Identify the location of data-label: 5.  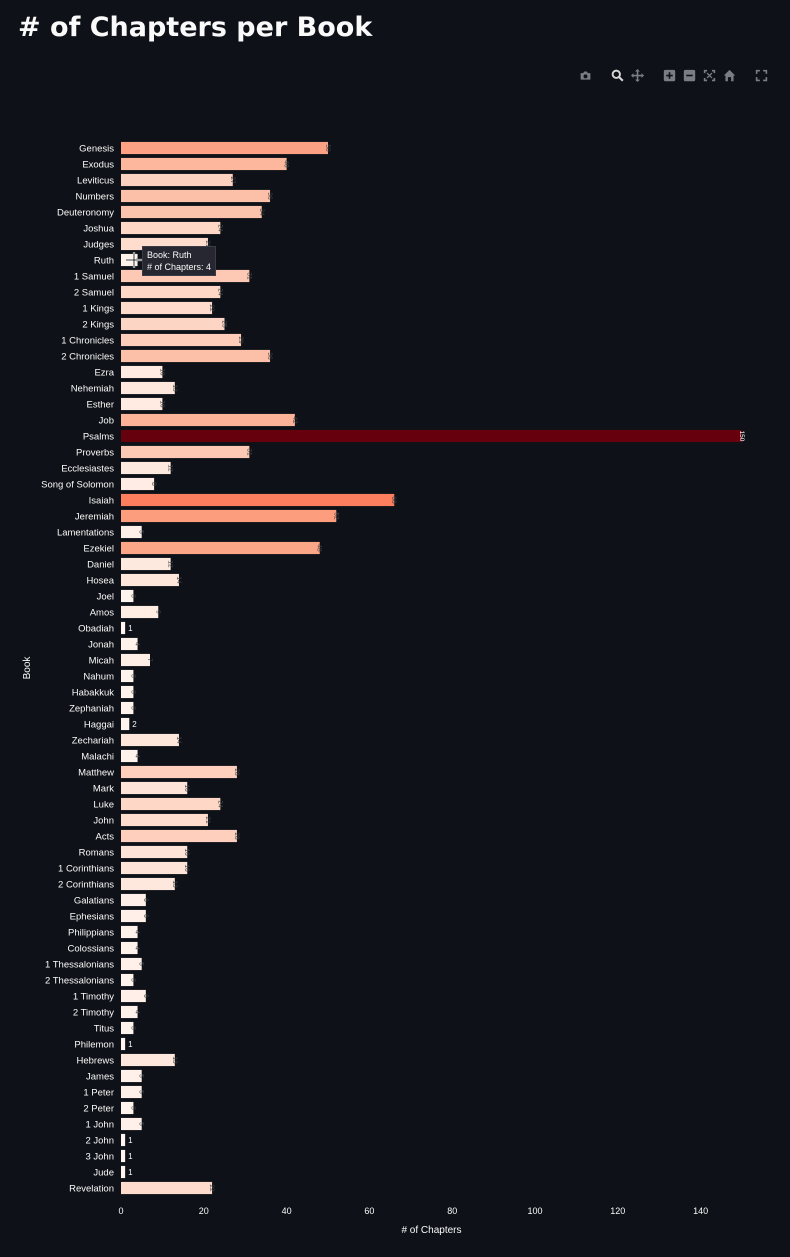
(141, 964).